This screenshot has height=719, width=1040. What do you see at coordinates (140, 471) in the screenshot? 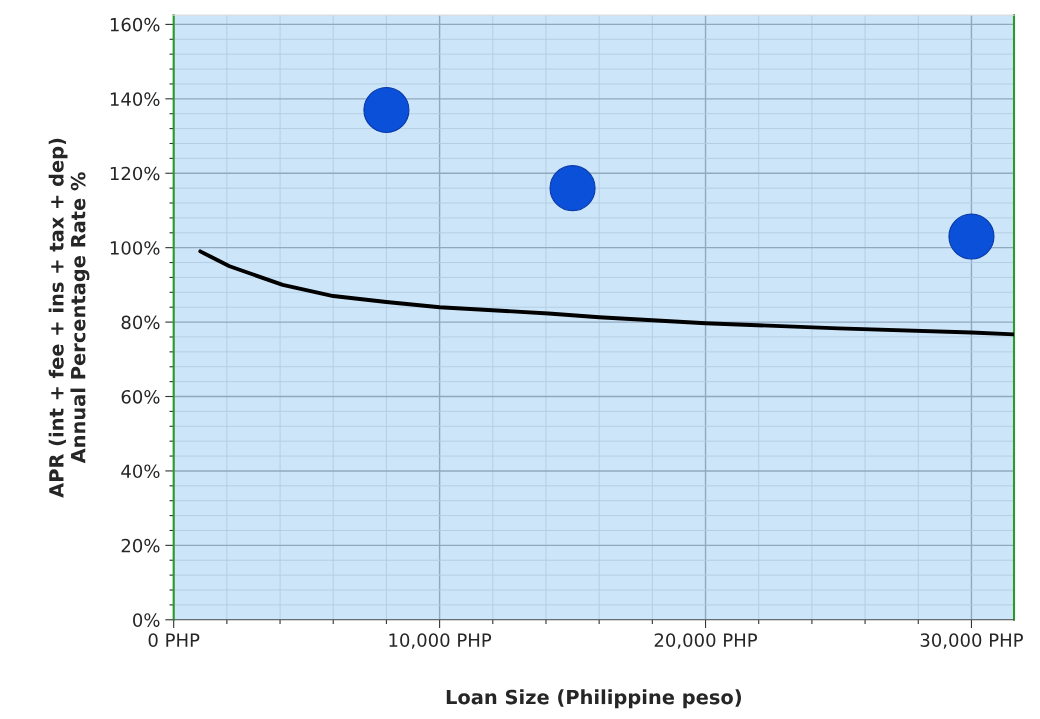
I see `y-tick-label: 40%` at bounding box center [140, 471].